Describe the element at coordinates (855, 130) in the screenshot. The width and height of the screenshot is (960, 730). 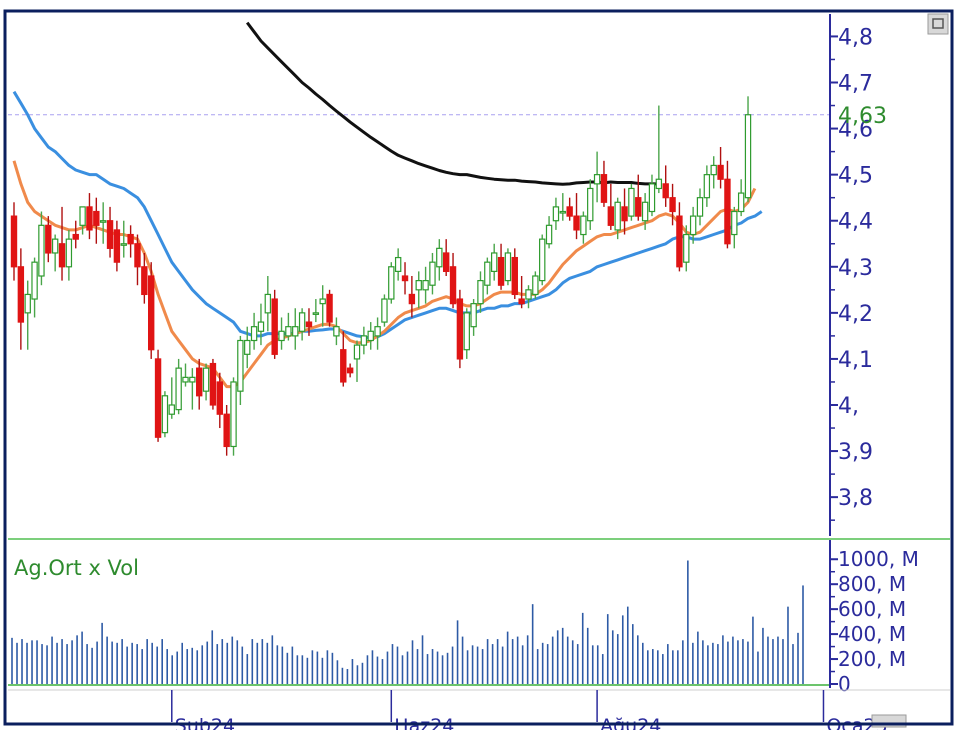
I see `price-tick-label: 4,6` at that location.